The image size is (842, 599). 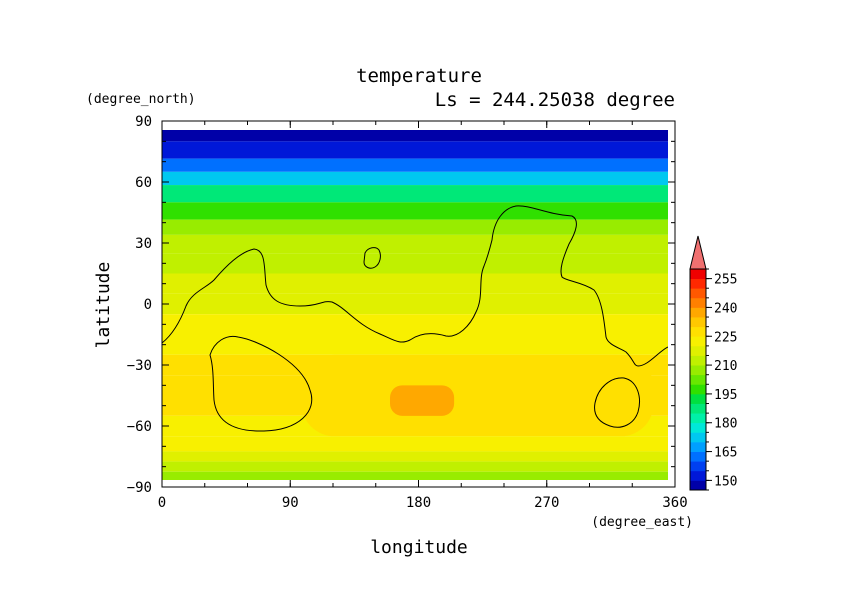 What do you see at coordinates (261, 383) in the screenshot?
I see `contour-argyre` at bounding box center [261, 383].